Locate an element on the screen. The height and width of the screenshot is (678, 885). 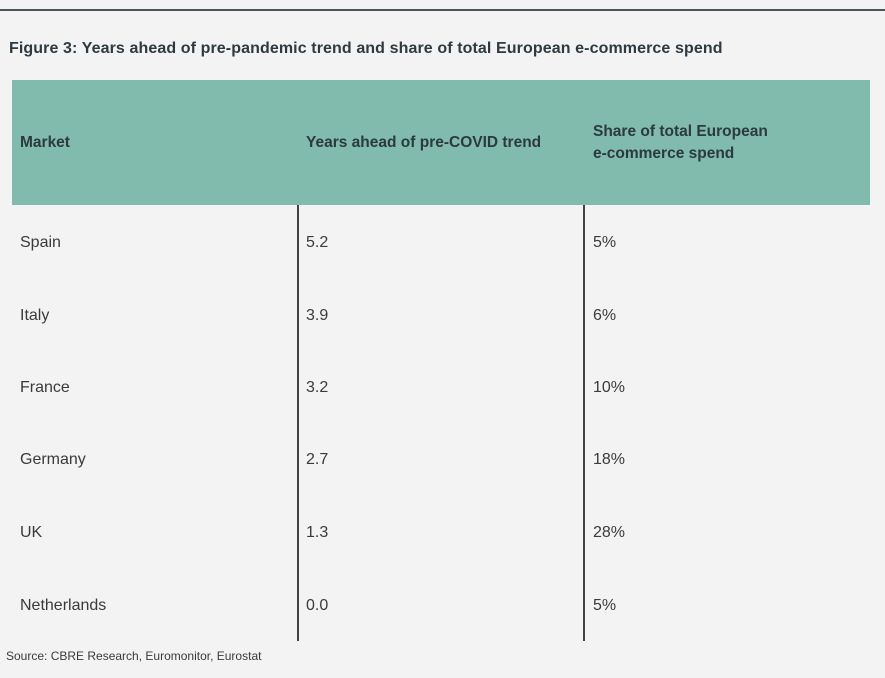
header-years-ahead: Years ahead of pre-COVID trend is located at coordinates (446, 142).